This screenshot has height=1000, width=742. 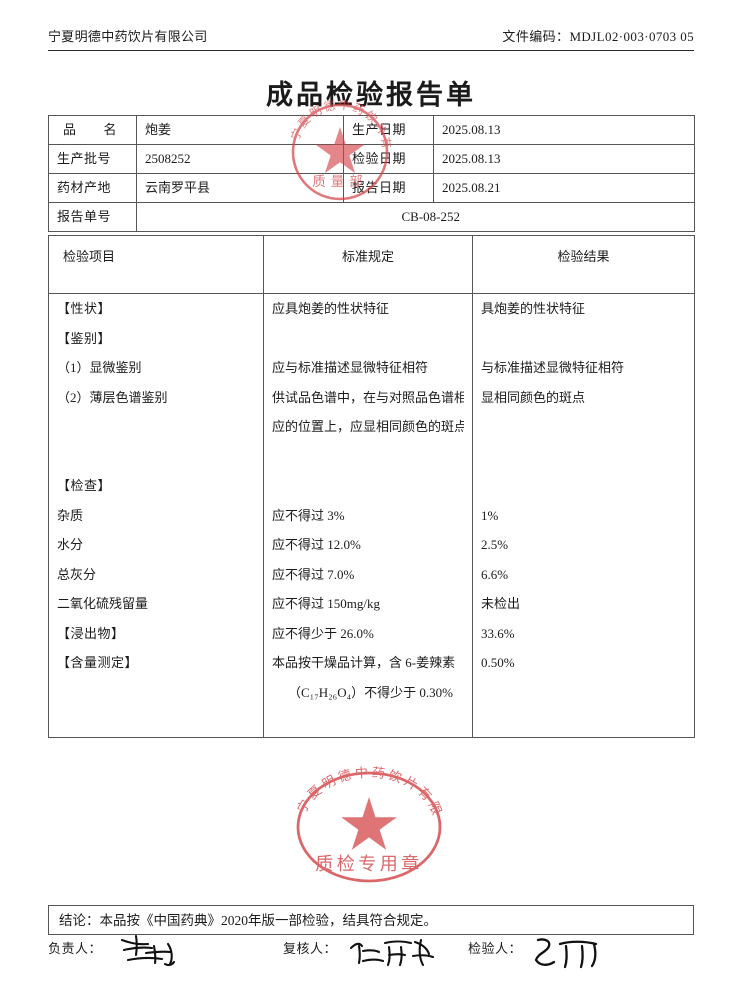 I want to click on standard-line: 应与标准描述显微特征相符, so click(x=350, y=367).